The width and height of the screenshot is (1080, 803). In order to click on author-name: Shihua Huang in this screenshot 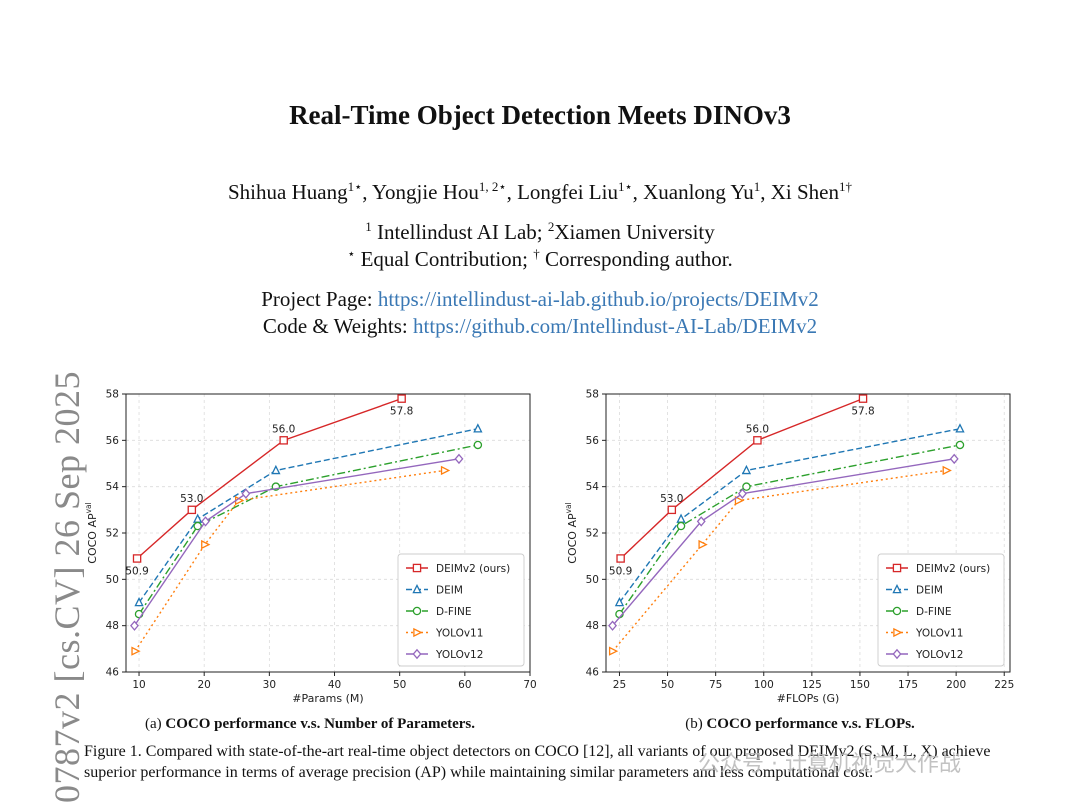, I will do `click(288, 192)`.